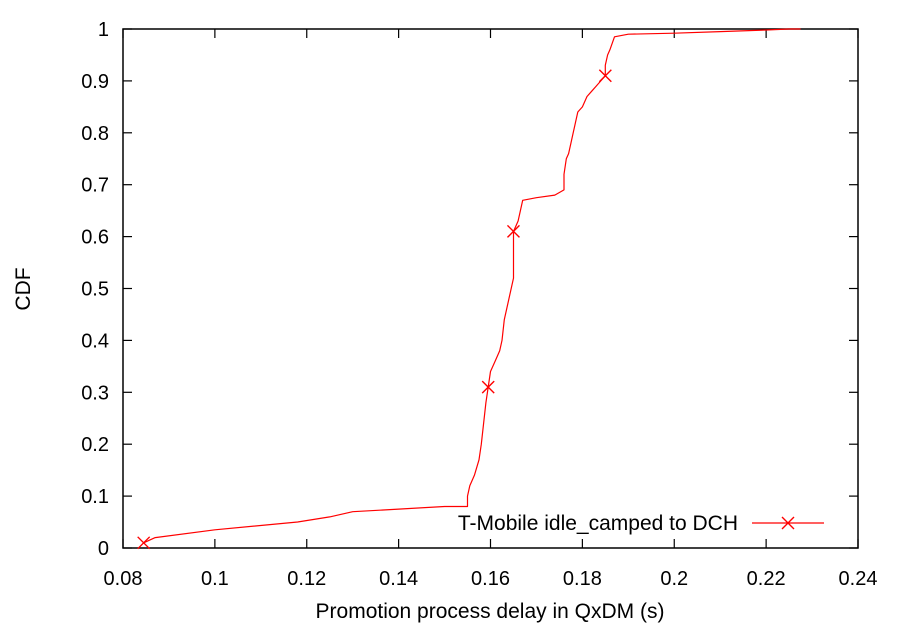  What do you see at coordinates (582, 579) in the screenshot?
I see `x-tick-label: 0.18` at bounding box center [582, 579].